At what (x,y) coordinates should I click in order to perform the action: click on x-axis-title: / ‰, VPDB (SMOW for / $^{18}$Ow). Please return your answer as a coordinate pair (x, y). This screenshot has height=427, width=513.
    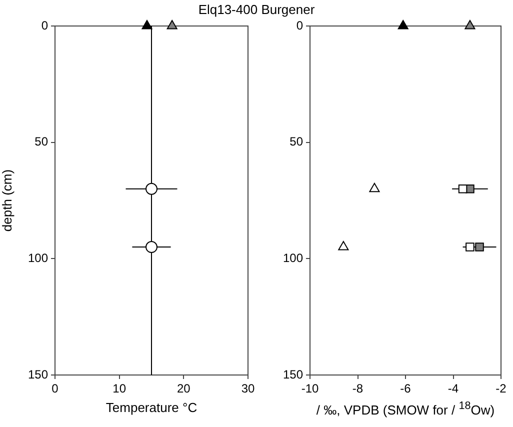
    Looking at the image, I should click on (405, 409).